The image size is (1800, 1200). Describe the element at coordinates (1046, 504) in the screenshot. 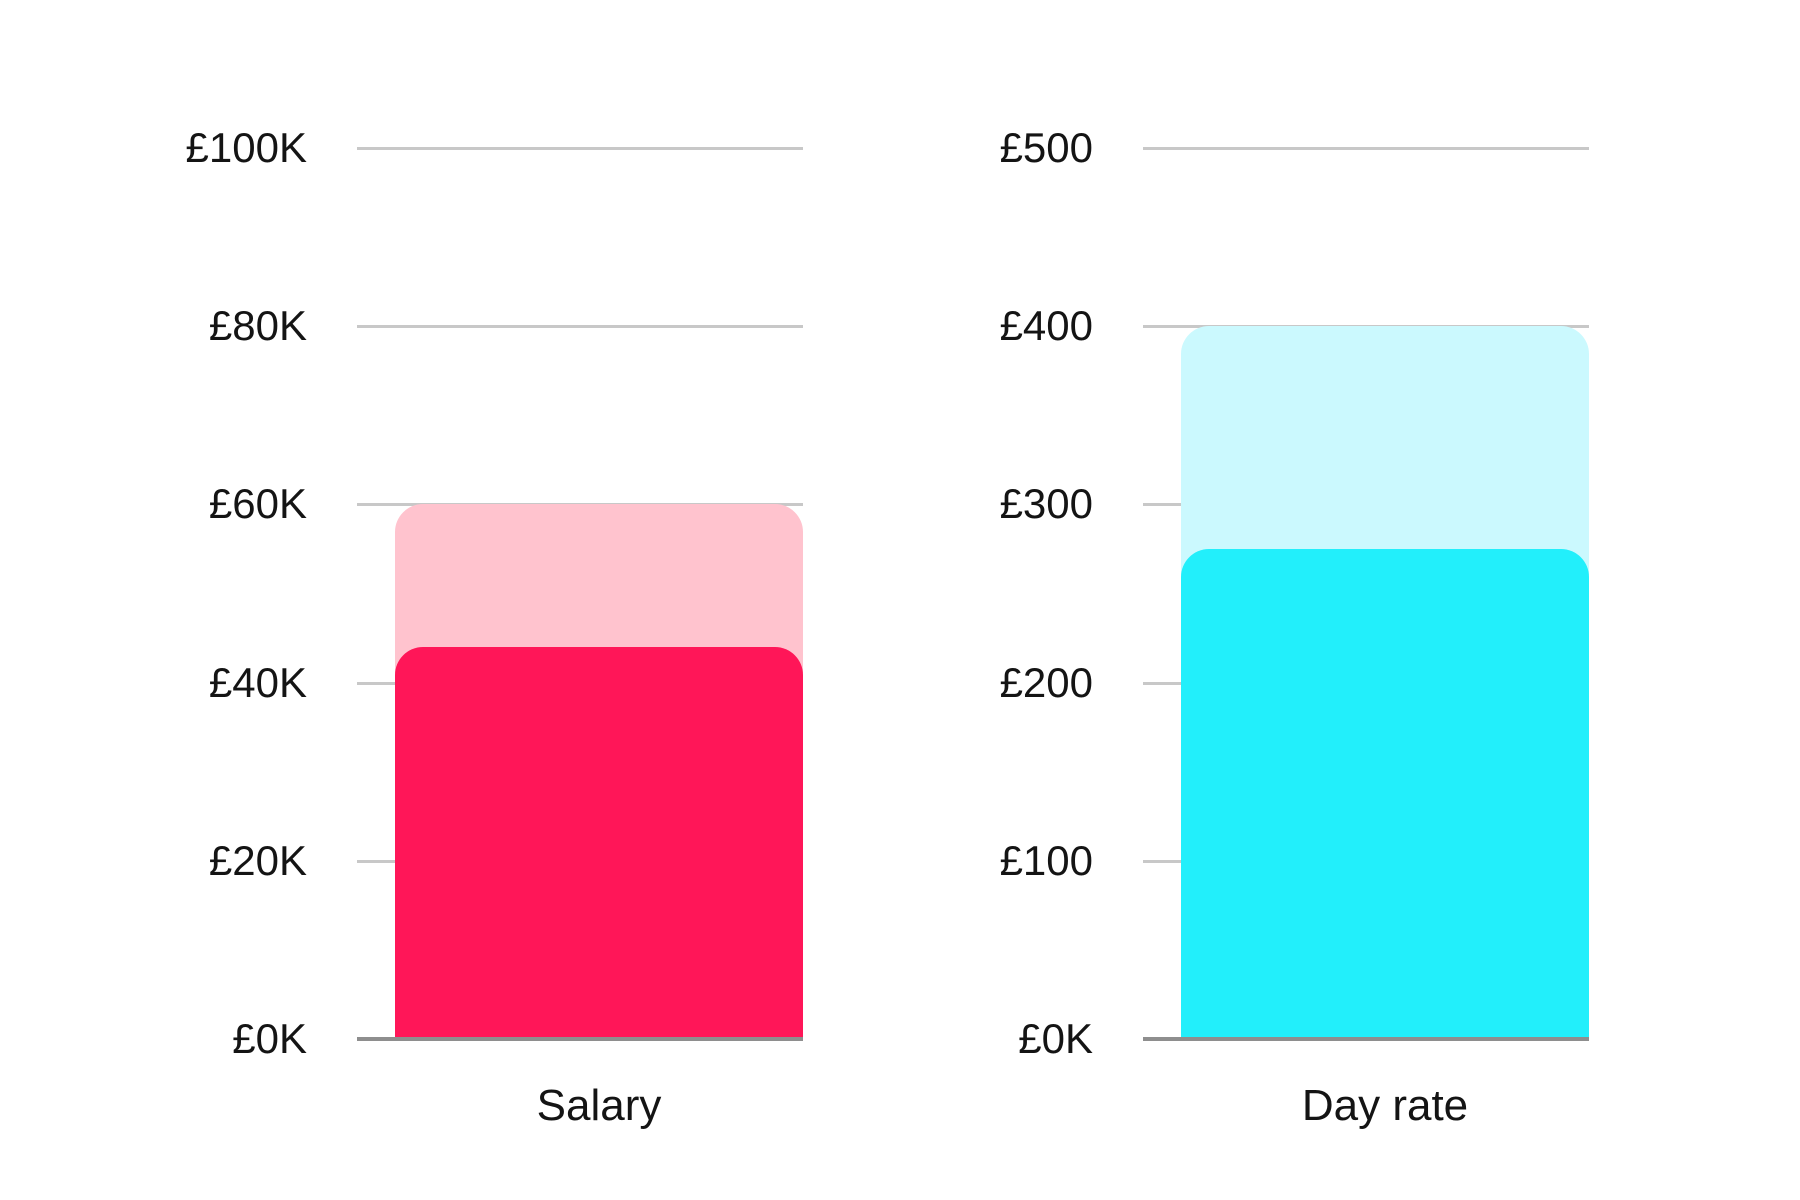

I see `y-tick-label-£300: £300` at that location.